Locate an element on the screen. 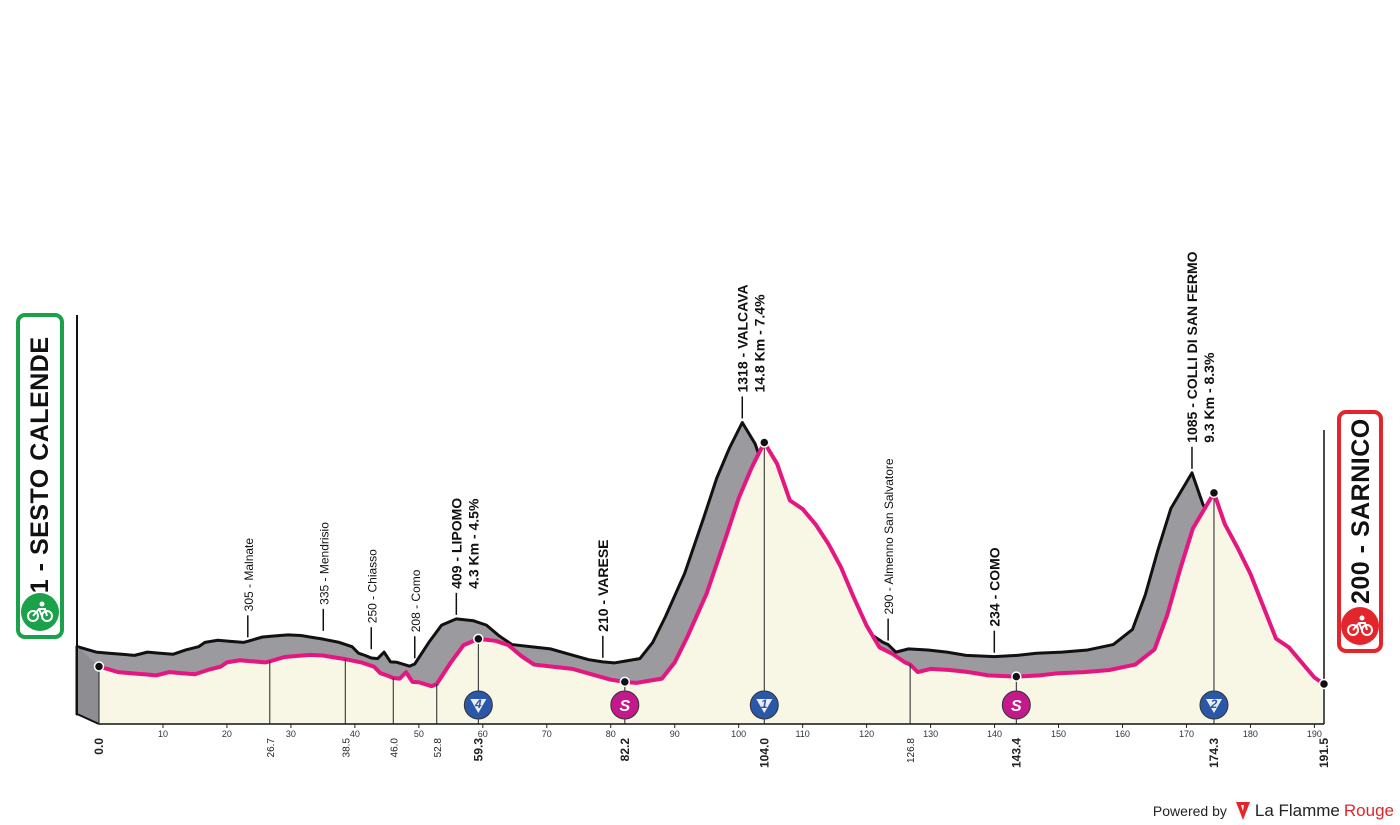 The image size is (1400, 825). flame-logo-icon is located at coordinates (1242, 811).